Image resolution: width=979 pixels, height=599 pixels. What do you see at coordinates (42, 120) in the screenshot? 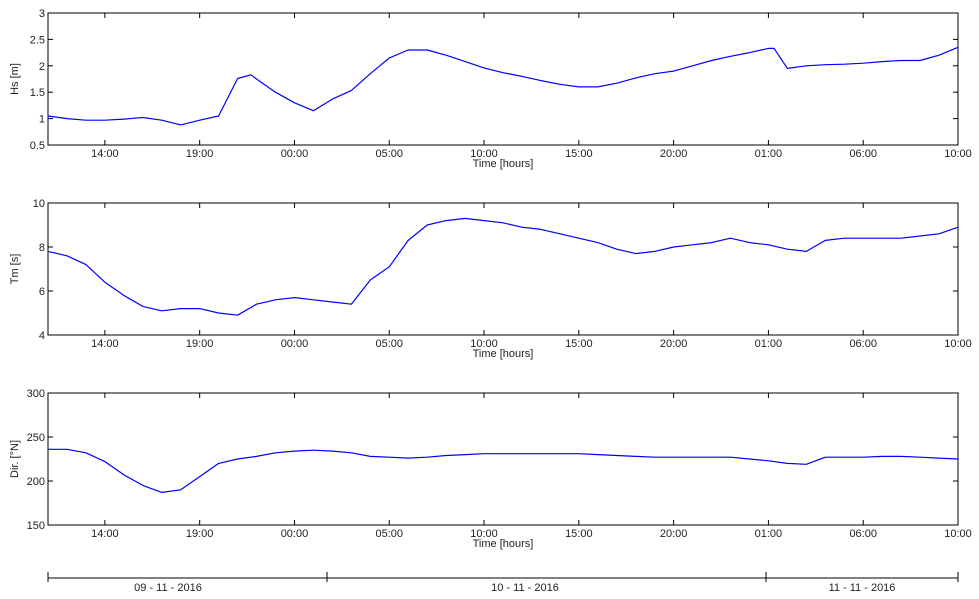
I see `y-tick-label: 1` at bounding box center [42, 120].